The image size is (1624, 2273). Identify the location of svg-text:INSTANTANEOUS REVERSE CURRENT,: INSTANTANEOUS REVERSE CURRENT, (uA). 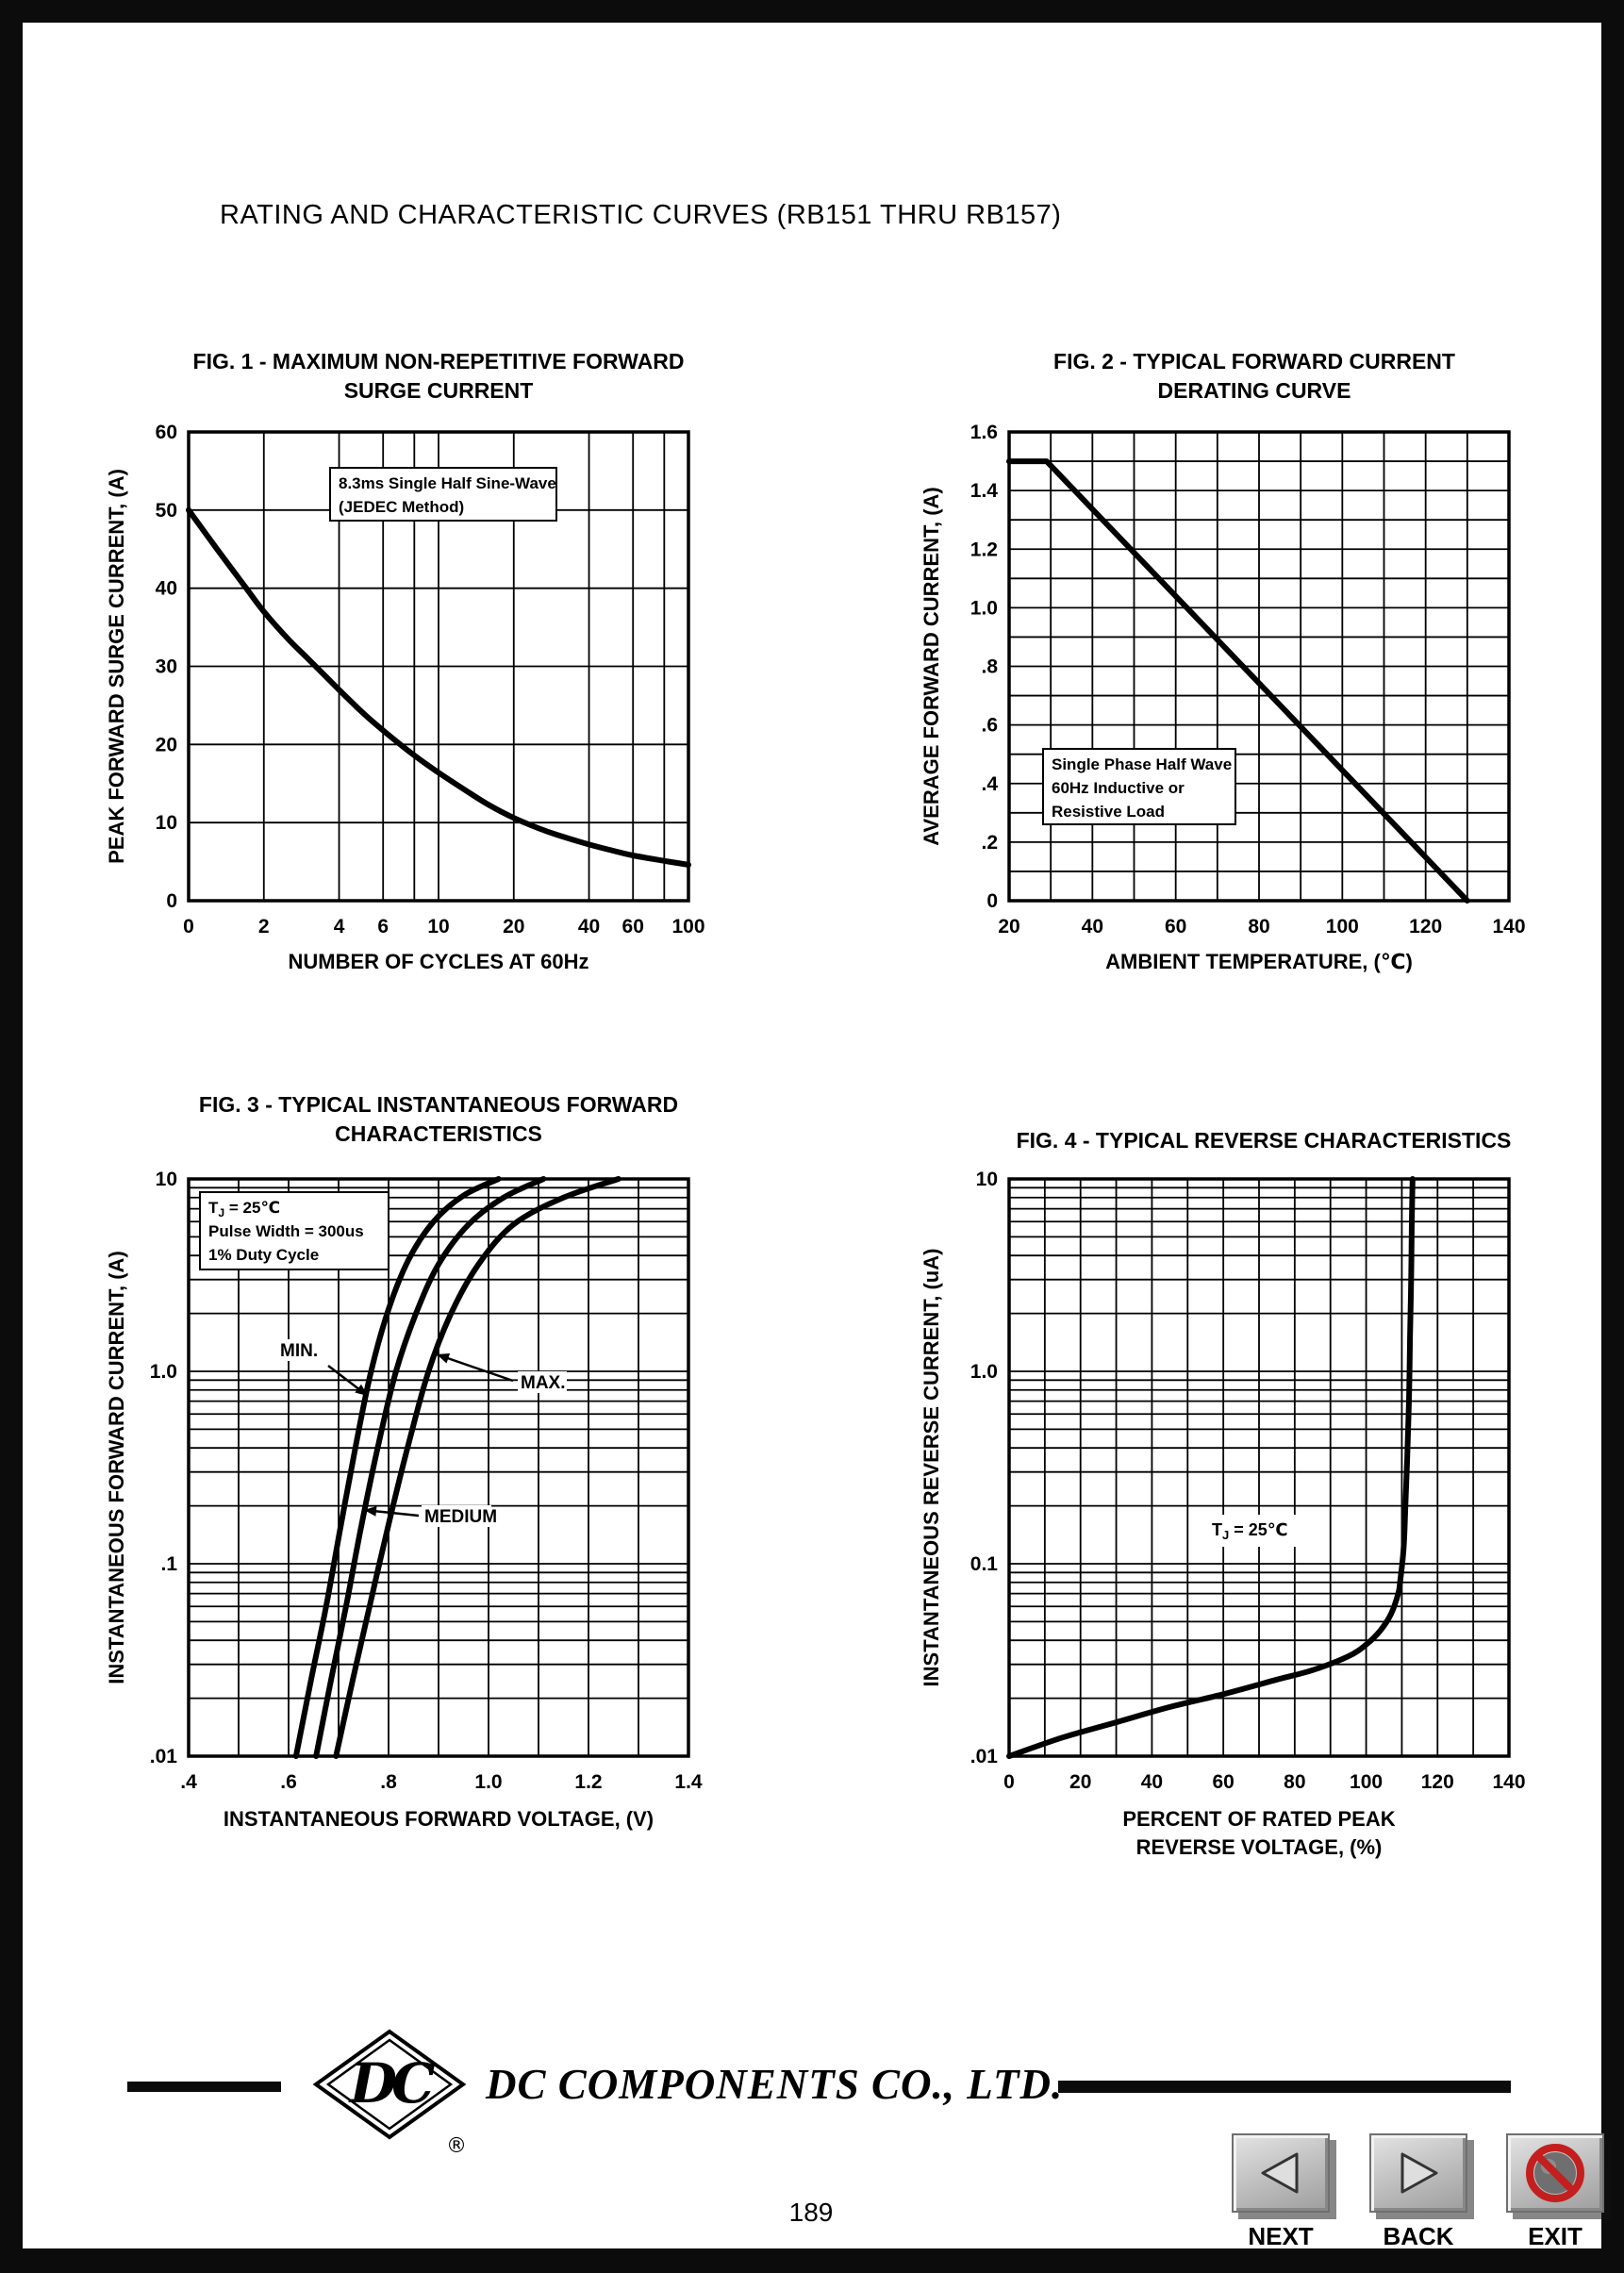
(931, 1468).